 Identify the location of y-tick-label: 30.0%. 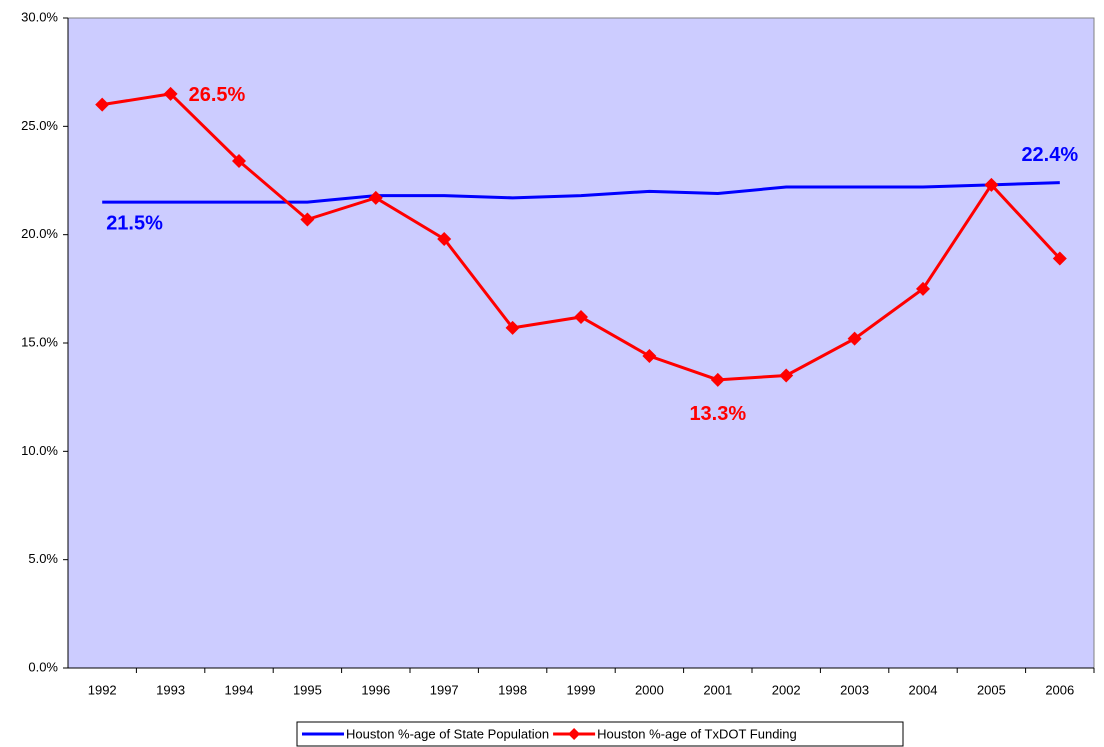
(39, 16).